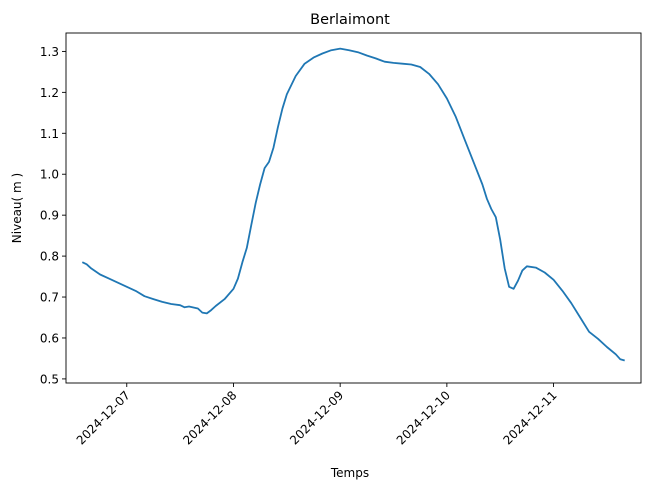 The width and height of the screenshot is (649, 489). What do you see at coordinates (49, 134) in the screenshot?
I see `y-tick-label: 1.1` at bounding box center [49, 134].